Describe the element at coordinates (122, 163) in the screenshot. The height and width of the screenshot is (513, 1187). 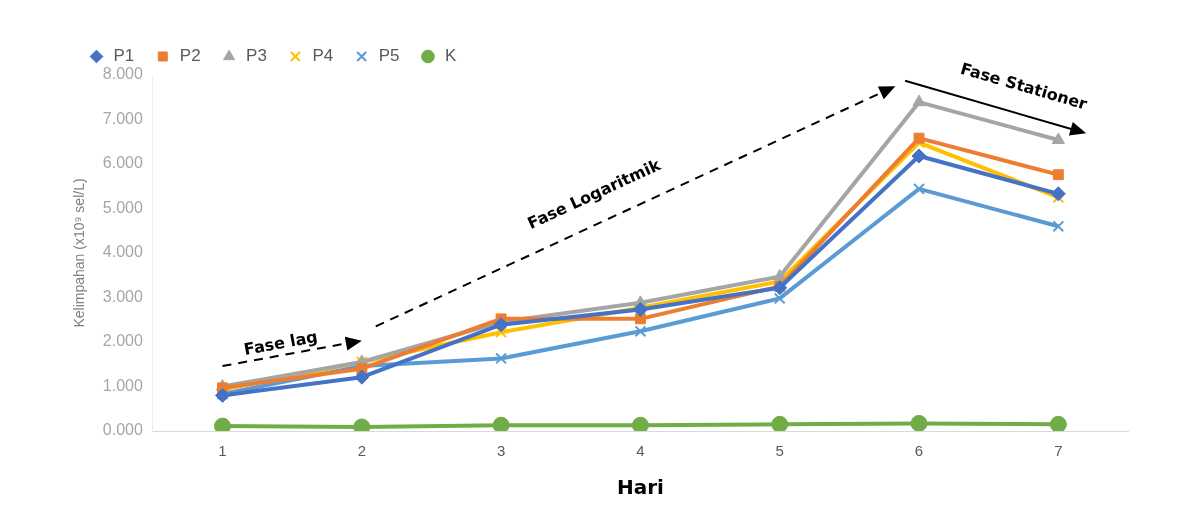
I see `y-tick-label: 6.000` at that location.